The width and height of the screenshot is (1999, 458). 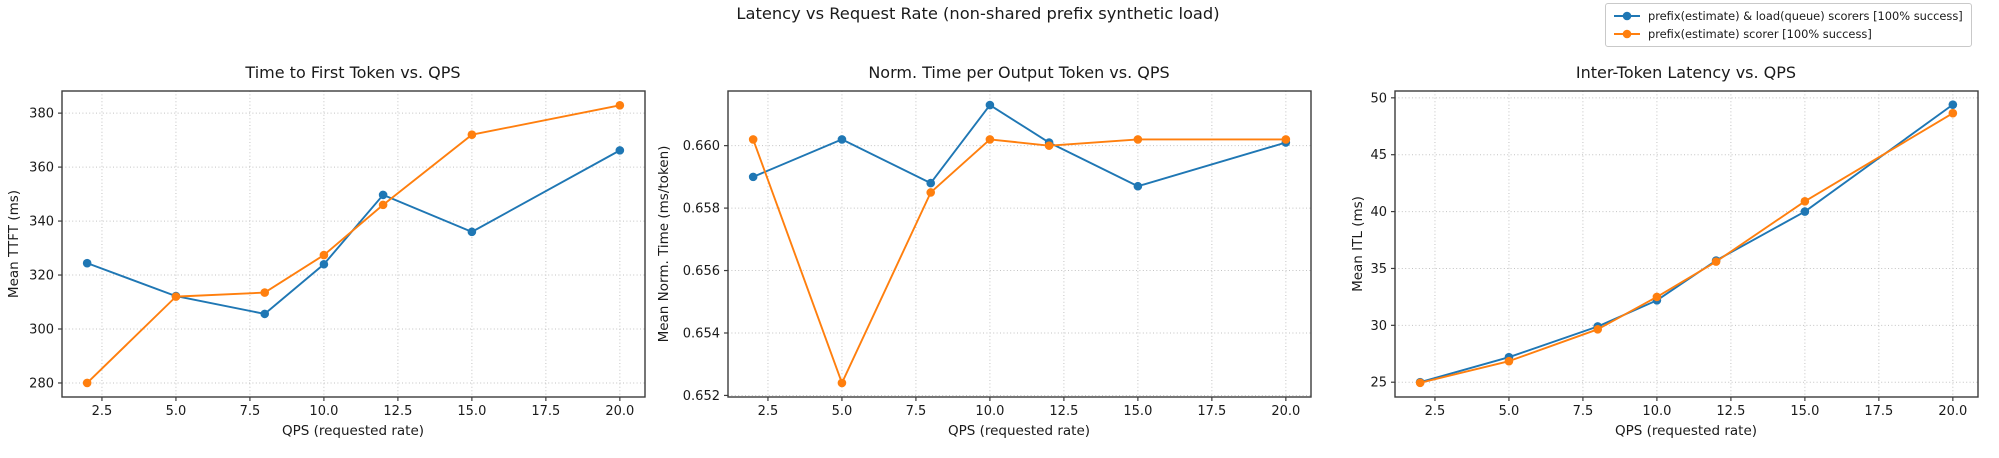 What do you see at coordinates (701, 271) in the screenshot?
I see `y-tick-label: 0.656` at bounding box center [701, 271].